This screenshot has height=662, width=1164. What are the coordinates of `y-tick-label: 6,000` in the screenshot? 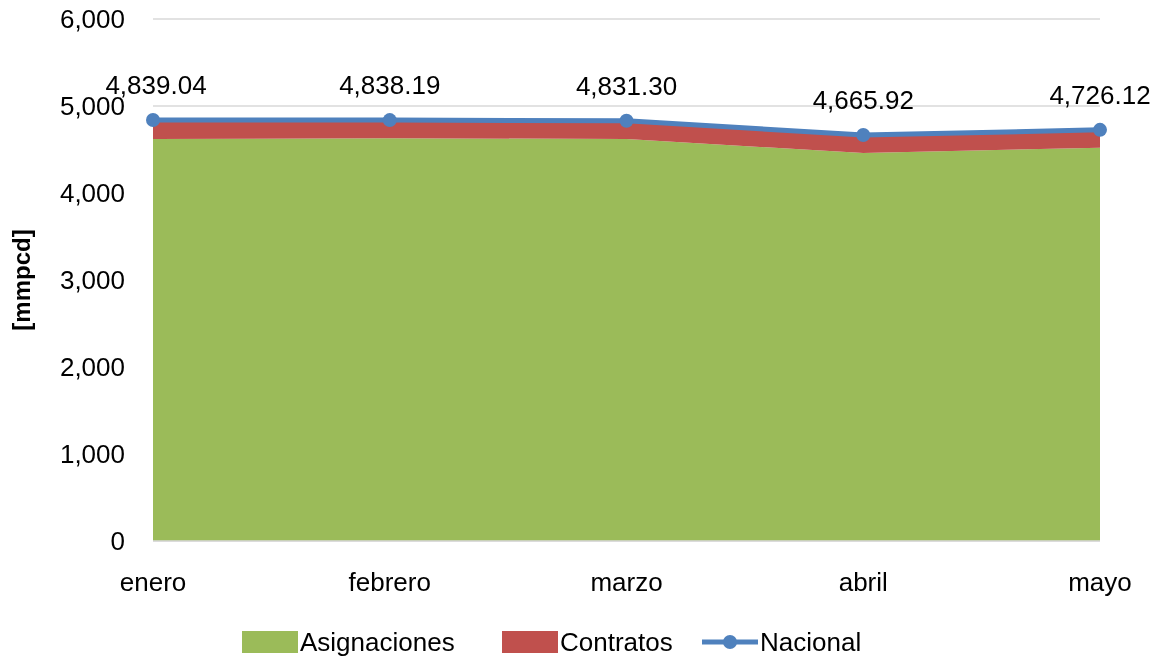 It's located at (92, 19).